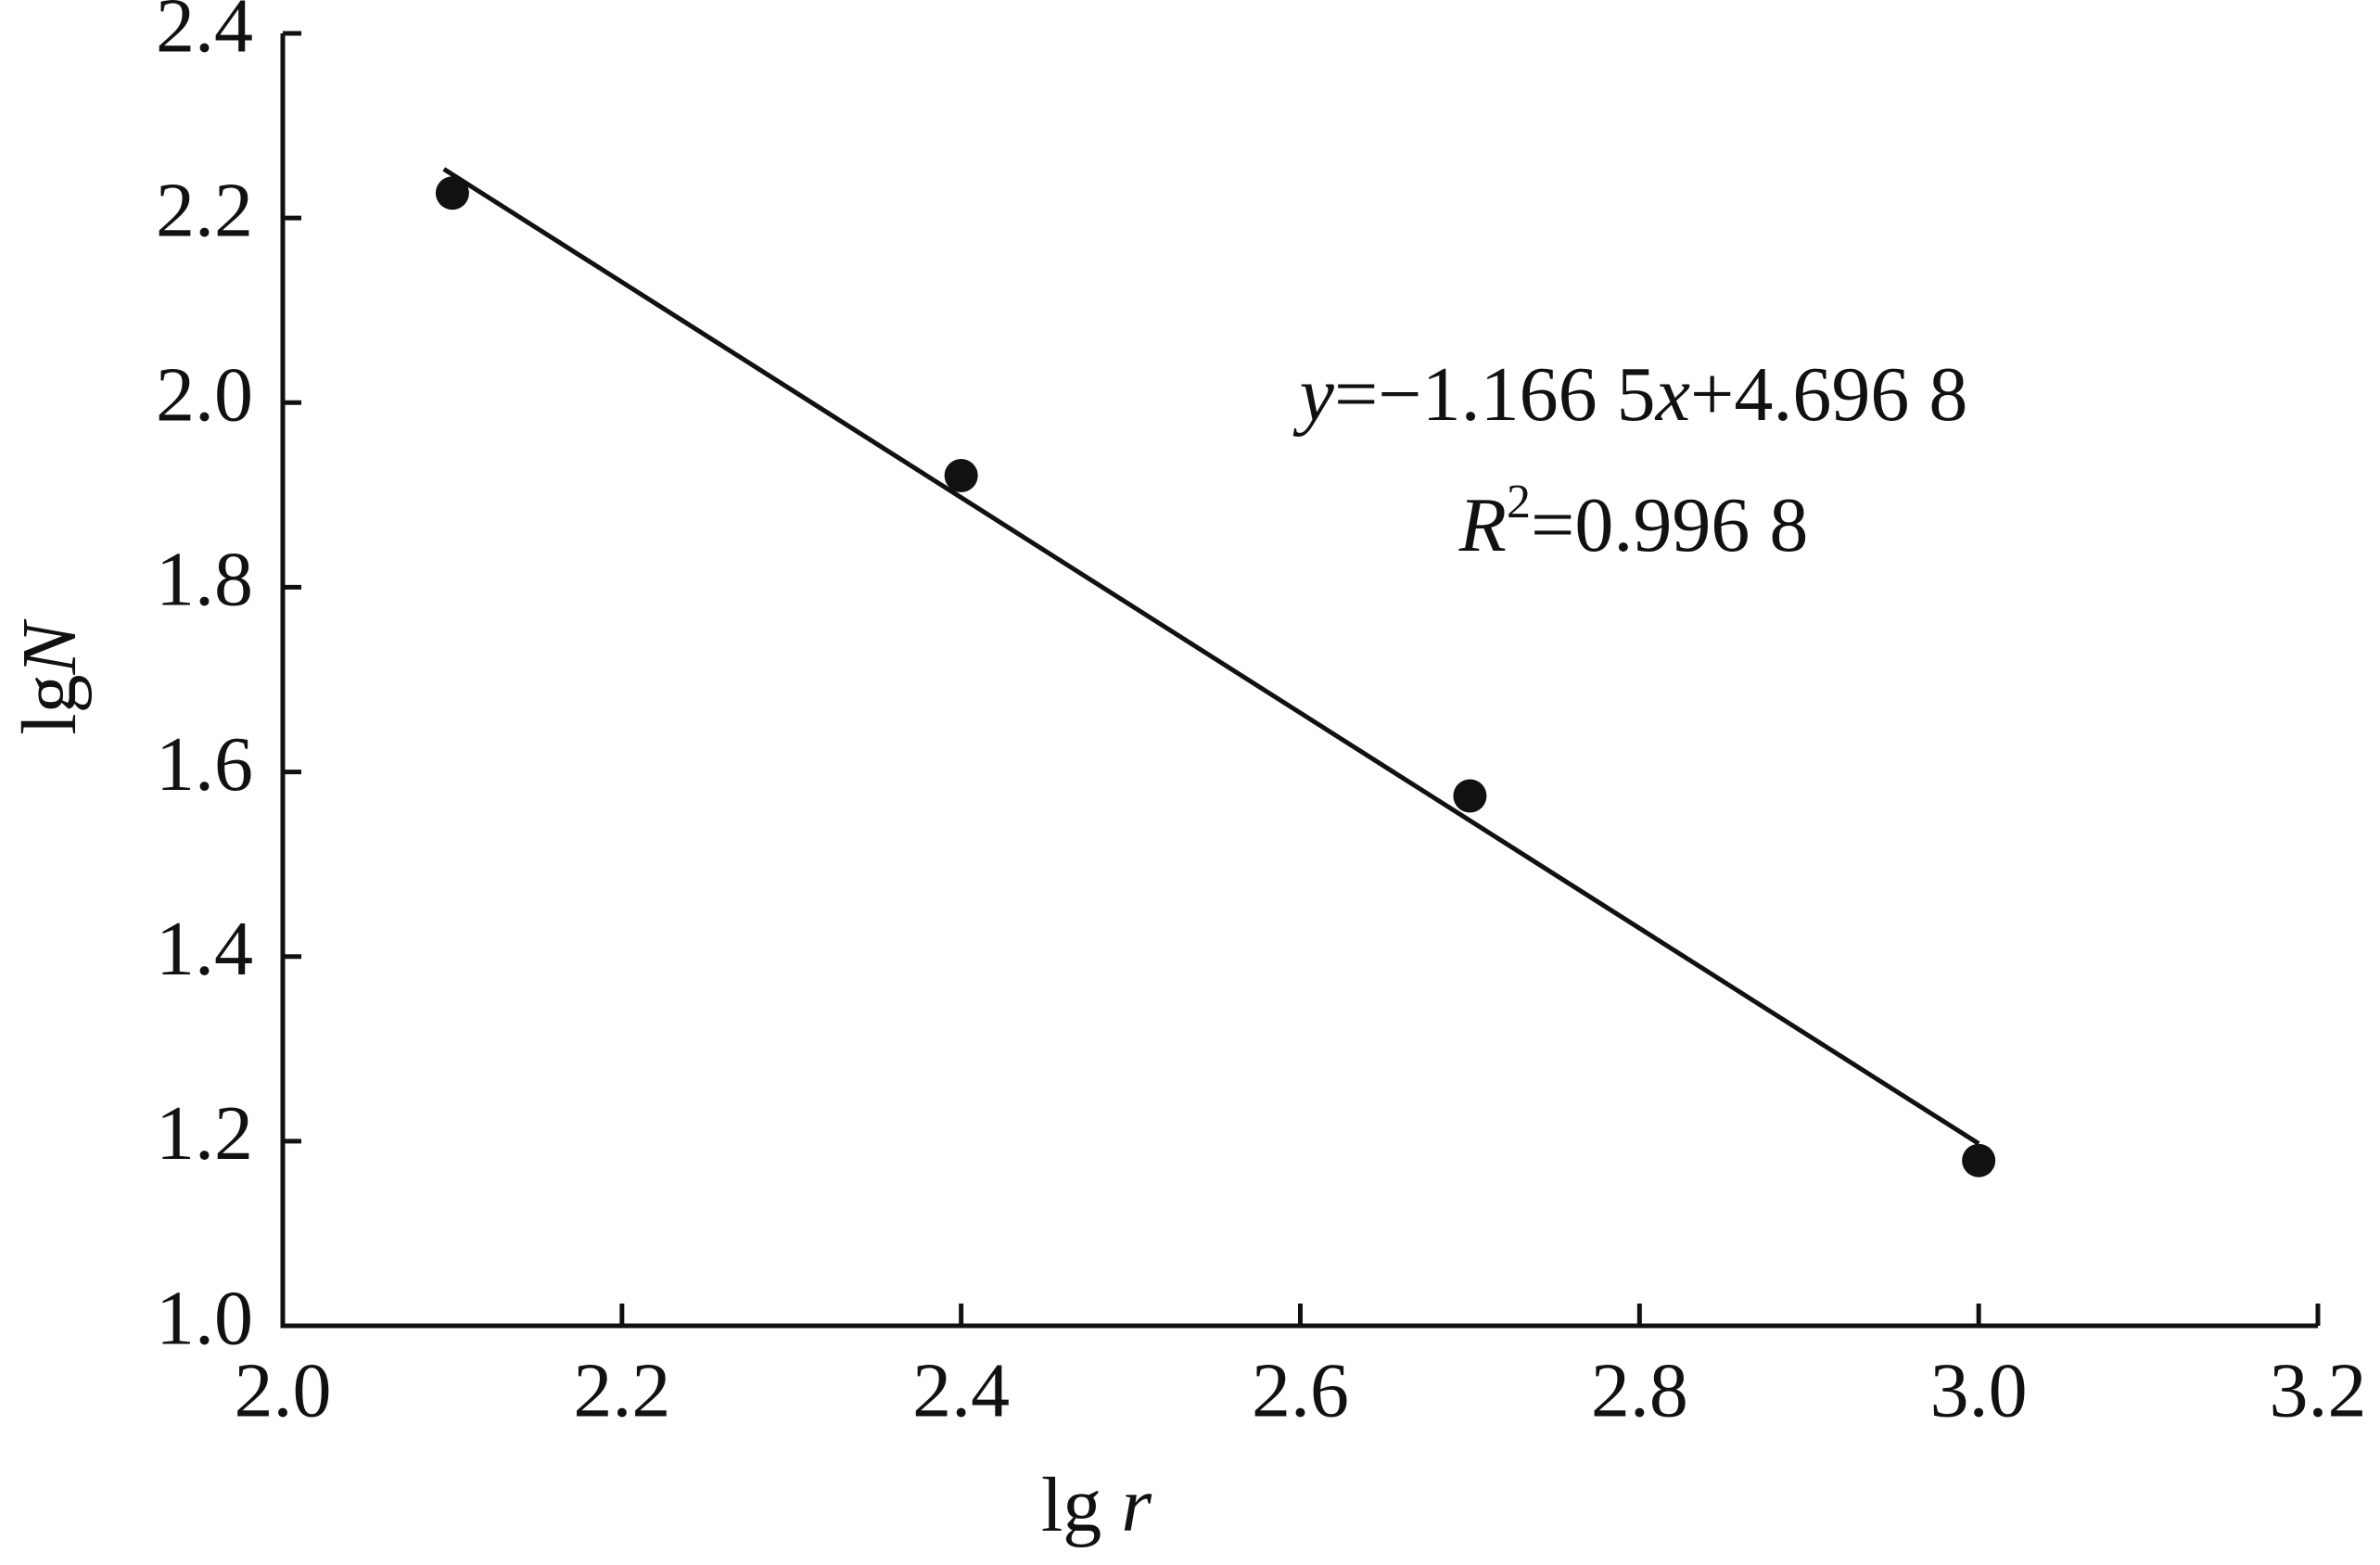 The image size is (2380, 1565). Describe the element at coordinates (1313, 394) in the screenshot. I see `equation-part: y` at that location.